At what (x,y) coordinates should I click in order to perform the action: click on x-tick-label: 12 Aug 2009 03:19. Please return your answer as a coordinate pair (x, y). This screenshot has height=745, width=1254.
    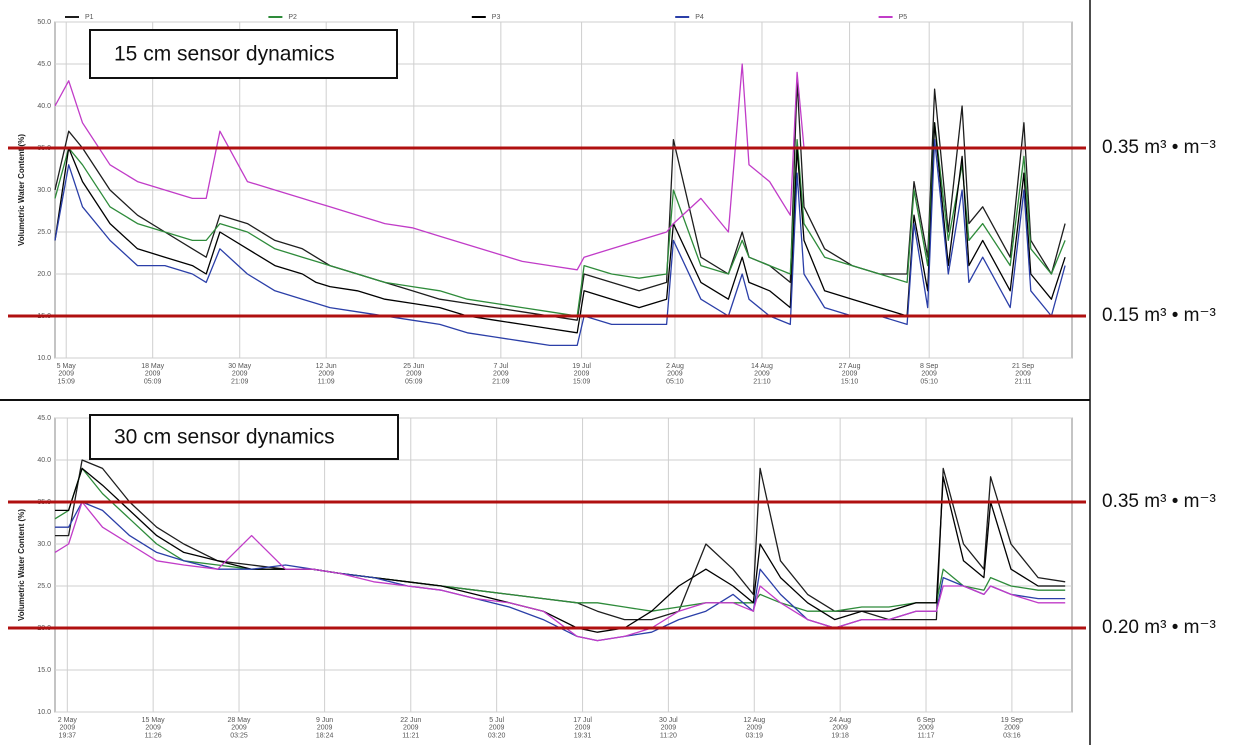
    Looking at the image, I should click on (754, 728).